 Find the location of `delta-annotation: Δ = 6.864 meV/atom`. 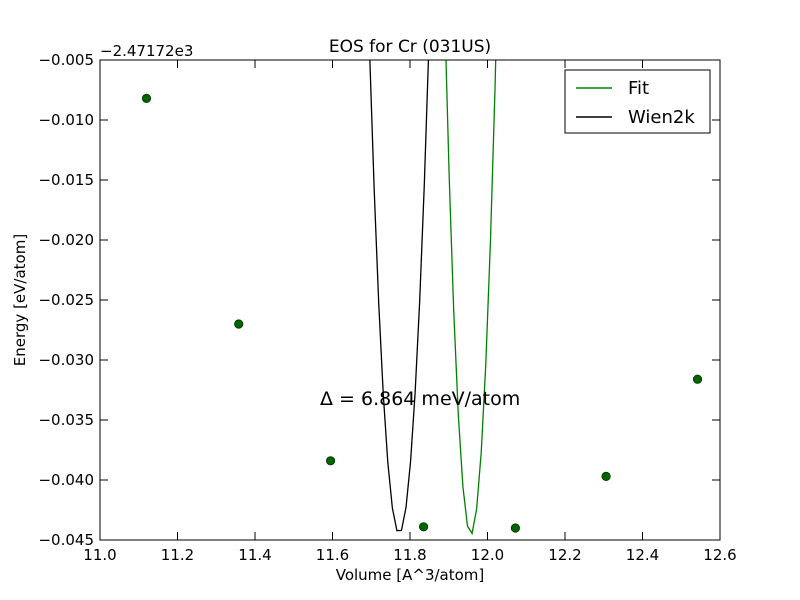

delta-annotation: Δ = 6.864 meV/atom is located at coordinates (420, 399).